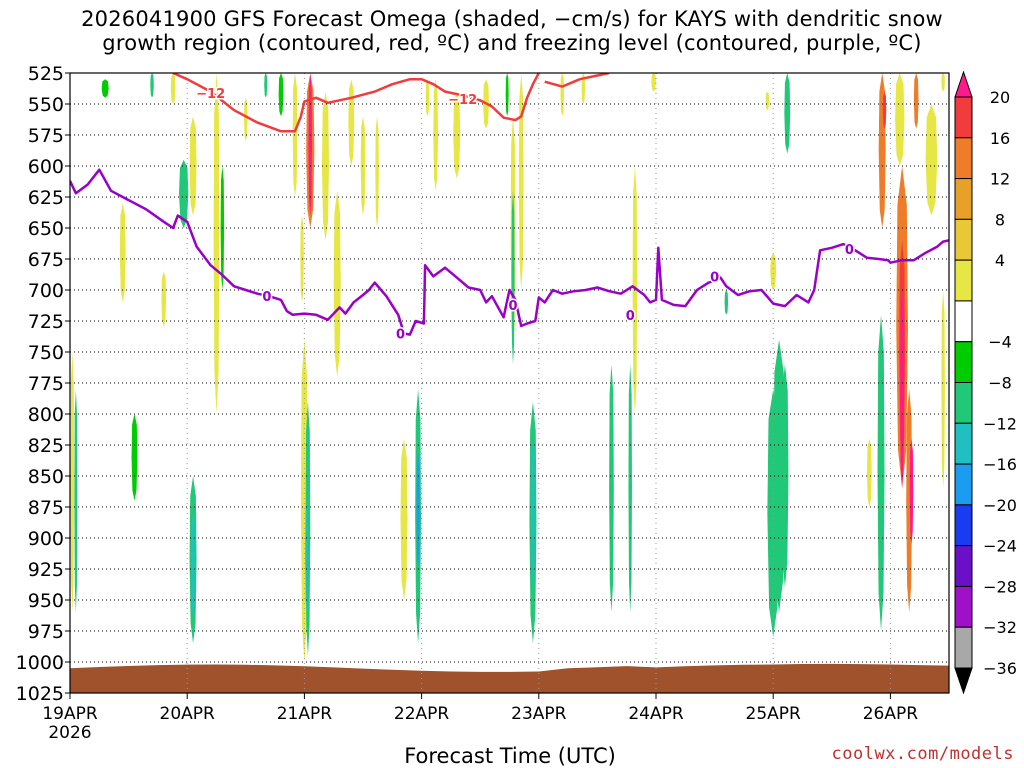  What do you see at coordinates (46, 601) in the screenshot?
I see `y-tick-label-950: 950` at bounding box center [46, 601].